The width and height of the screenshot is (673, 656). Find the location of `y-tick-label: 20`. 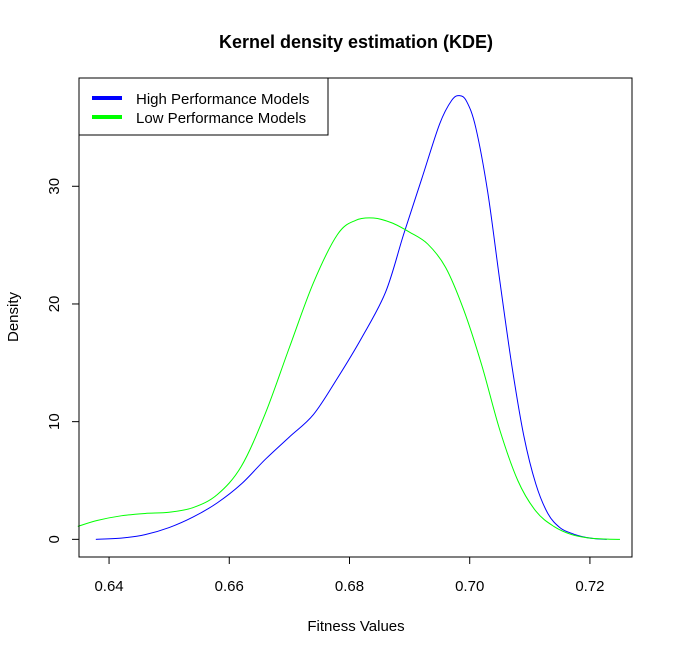

y-tick-label: 20 is located at coordinates (54, 304).